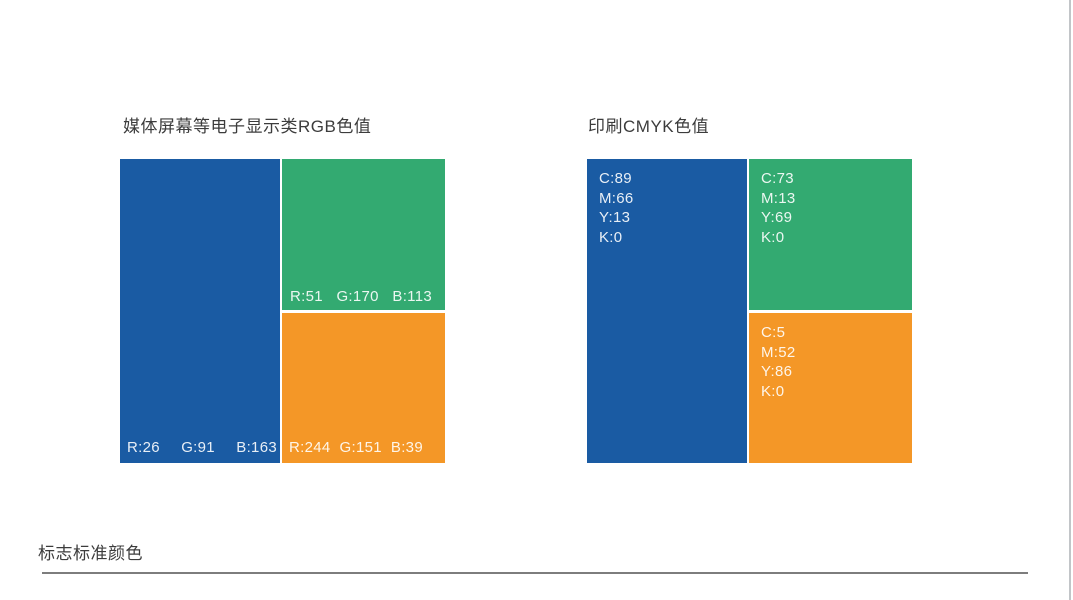 The width and height of the screenshot is (1073, 600). Describe the element at coordinates (830, 357) in the screenshot. I see `cmyk-values-orange: C:5 M:52 Y:86 K:0` at that location.